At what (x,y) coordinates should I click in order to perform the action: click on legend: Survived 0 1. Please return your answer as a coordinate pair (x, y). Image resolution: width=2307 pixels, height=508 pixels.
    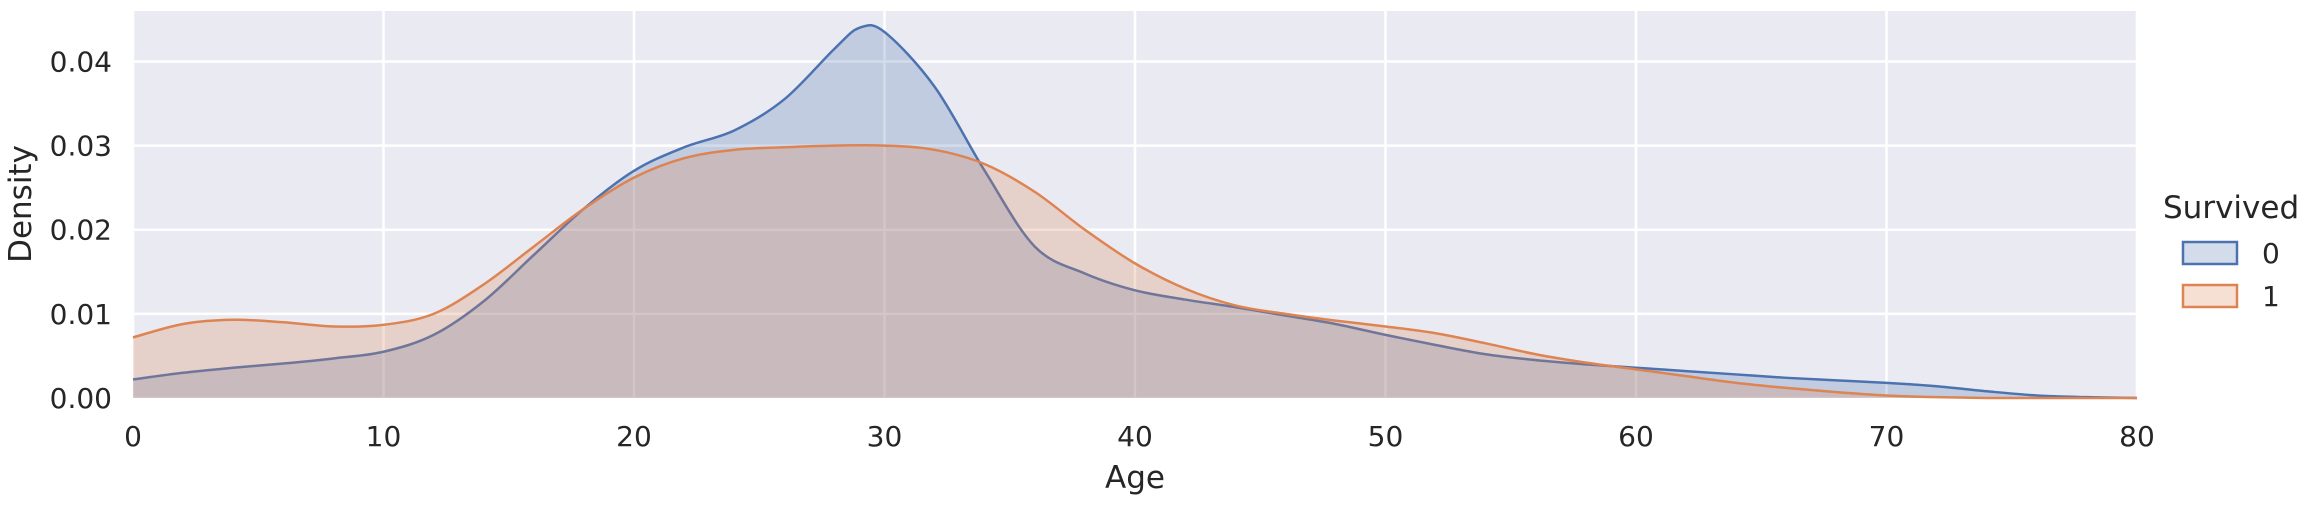
    Looking at the image, I should click on (2231, 251).